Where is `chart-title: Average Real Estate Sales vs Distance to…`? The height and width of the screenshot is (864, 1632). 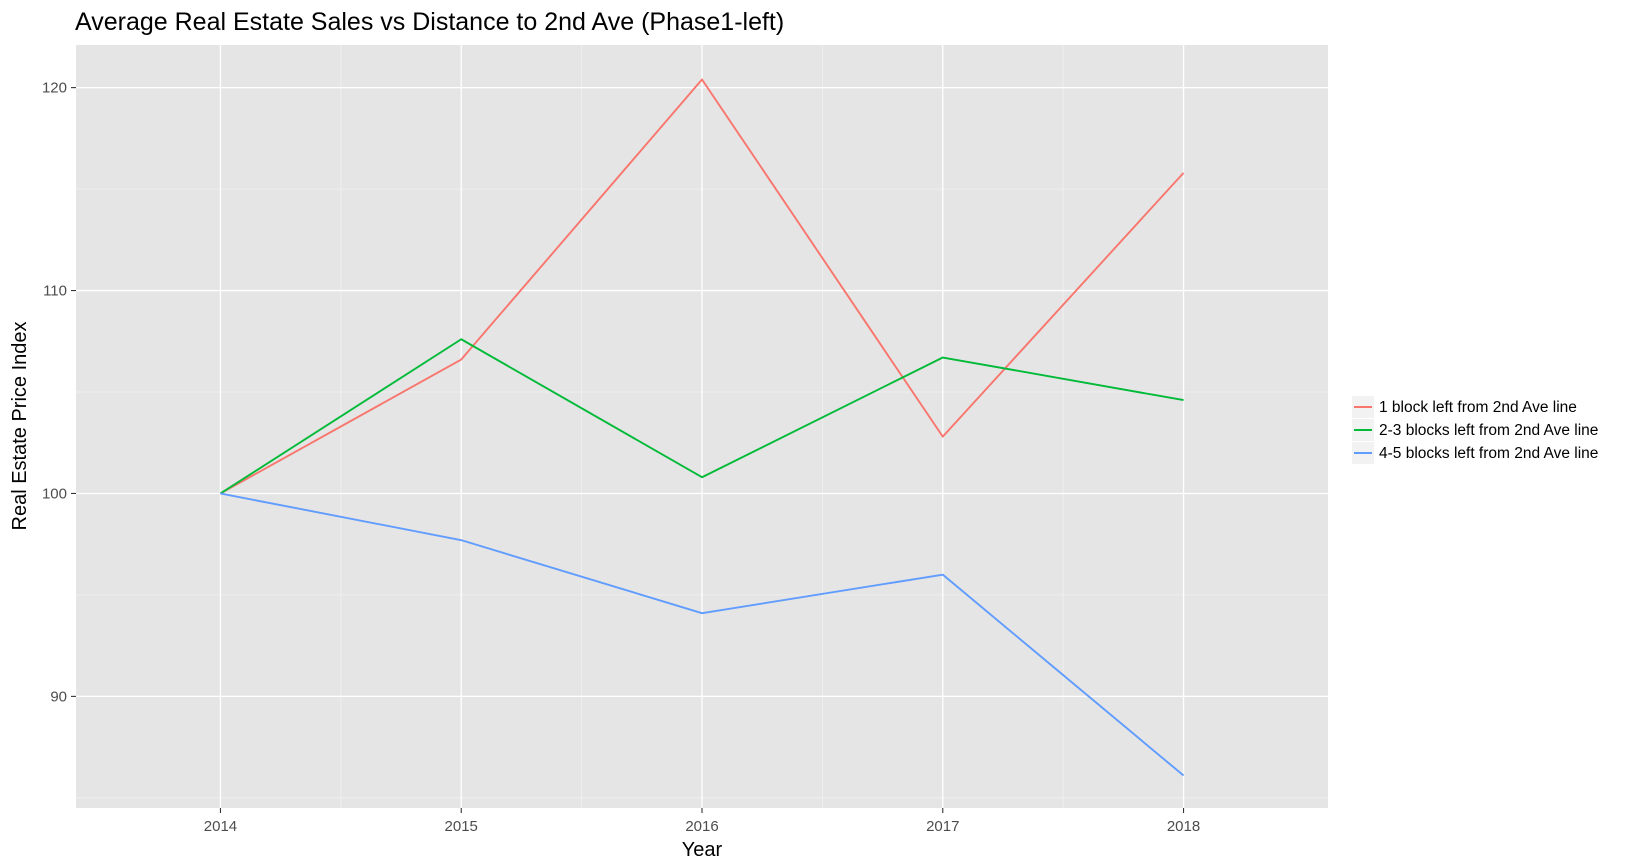 chart-title: Average Real Estate Sales vs Distance to… is located at coordinates (429, 22).